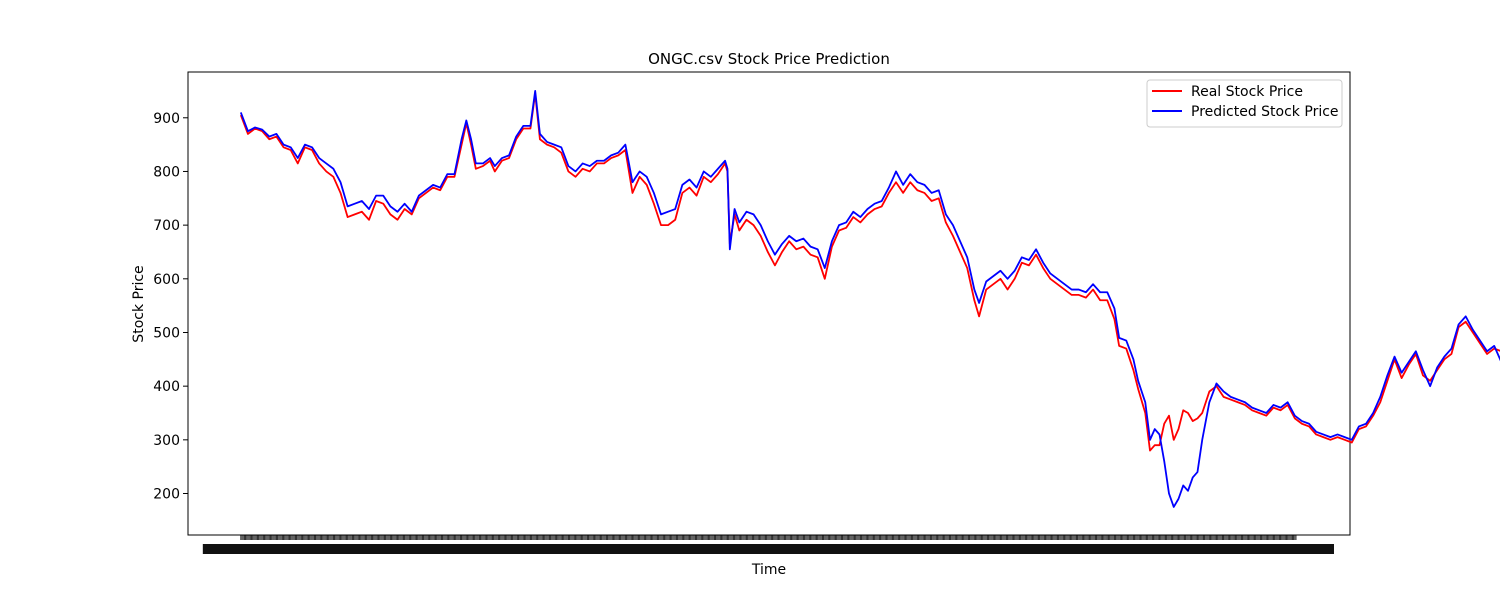  What do you see at coordinates (768, 549) in the screenshot?
I see `x-tick-label-band` at bounding box center [768, 549].